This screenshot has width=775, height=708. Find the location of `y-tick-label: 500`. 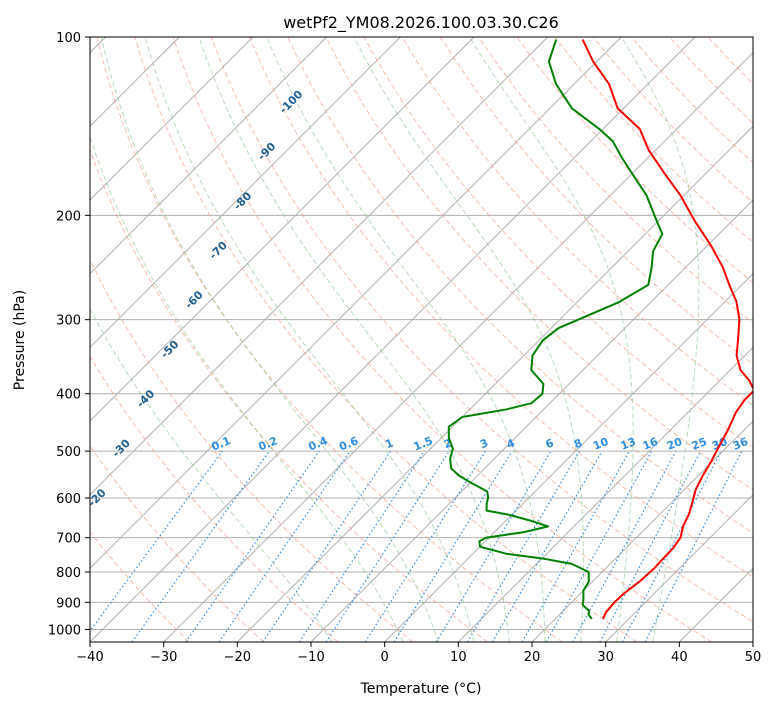

y-tick-label: 500 is located at coordinates (68, 452).